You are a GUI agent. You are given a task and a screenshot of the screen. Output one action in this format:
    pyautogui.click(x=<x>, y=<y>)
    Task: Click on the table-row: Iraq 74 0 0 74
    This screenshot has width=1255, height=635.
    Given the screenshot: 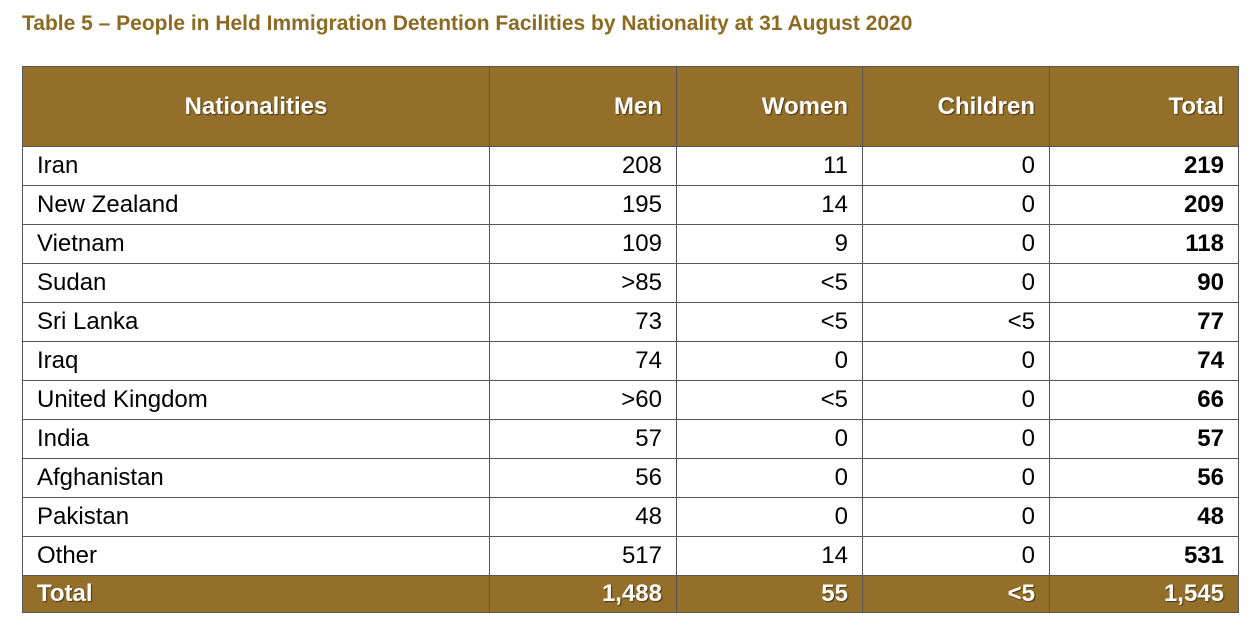 What is the action you would take?
    pyautogui.click(x=630, y=361)
    